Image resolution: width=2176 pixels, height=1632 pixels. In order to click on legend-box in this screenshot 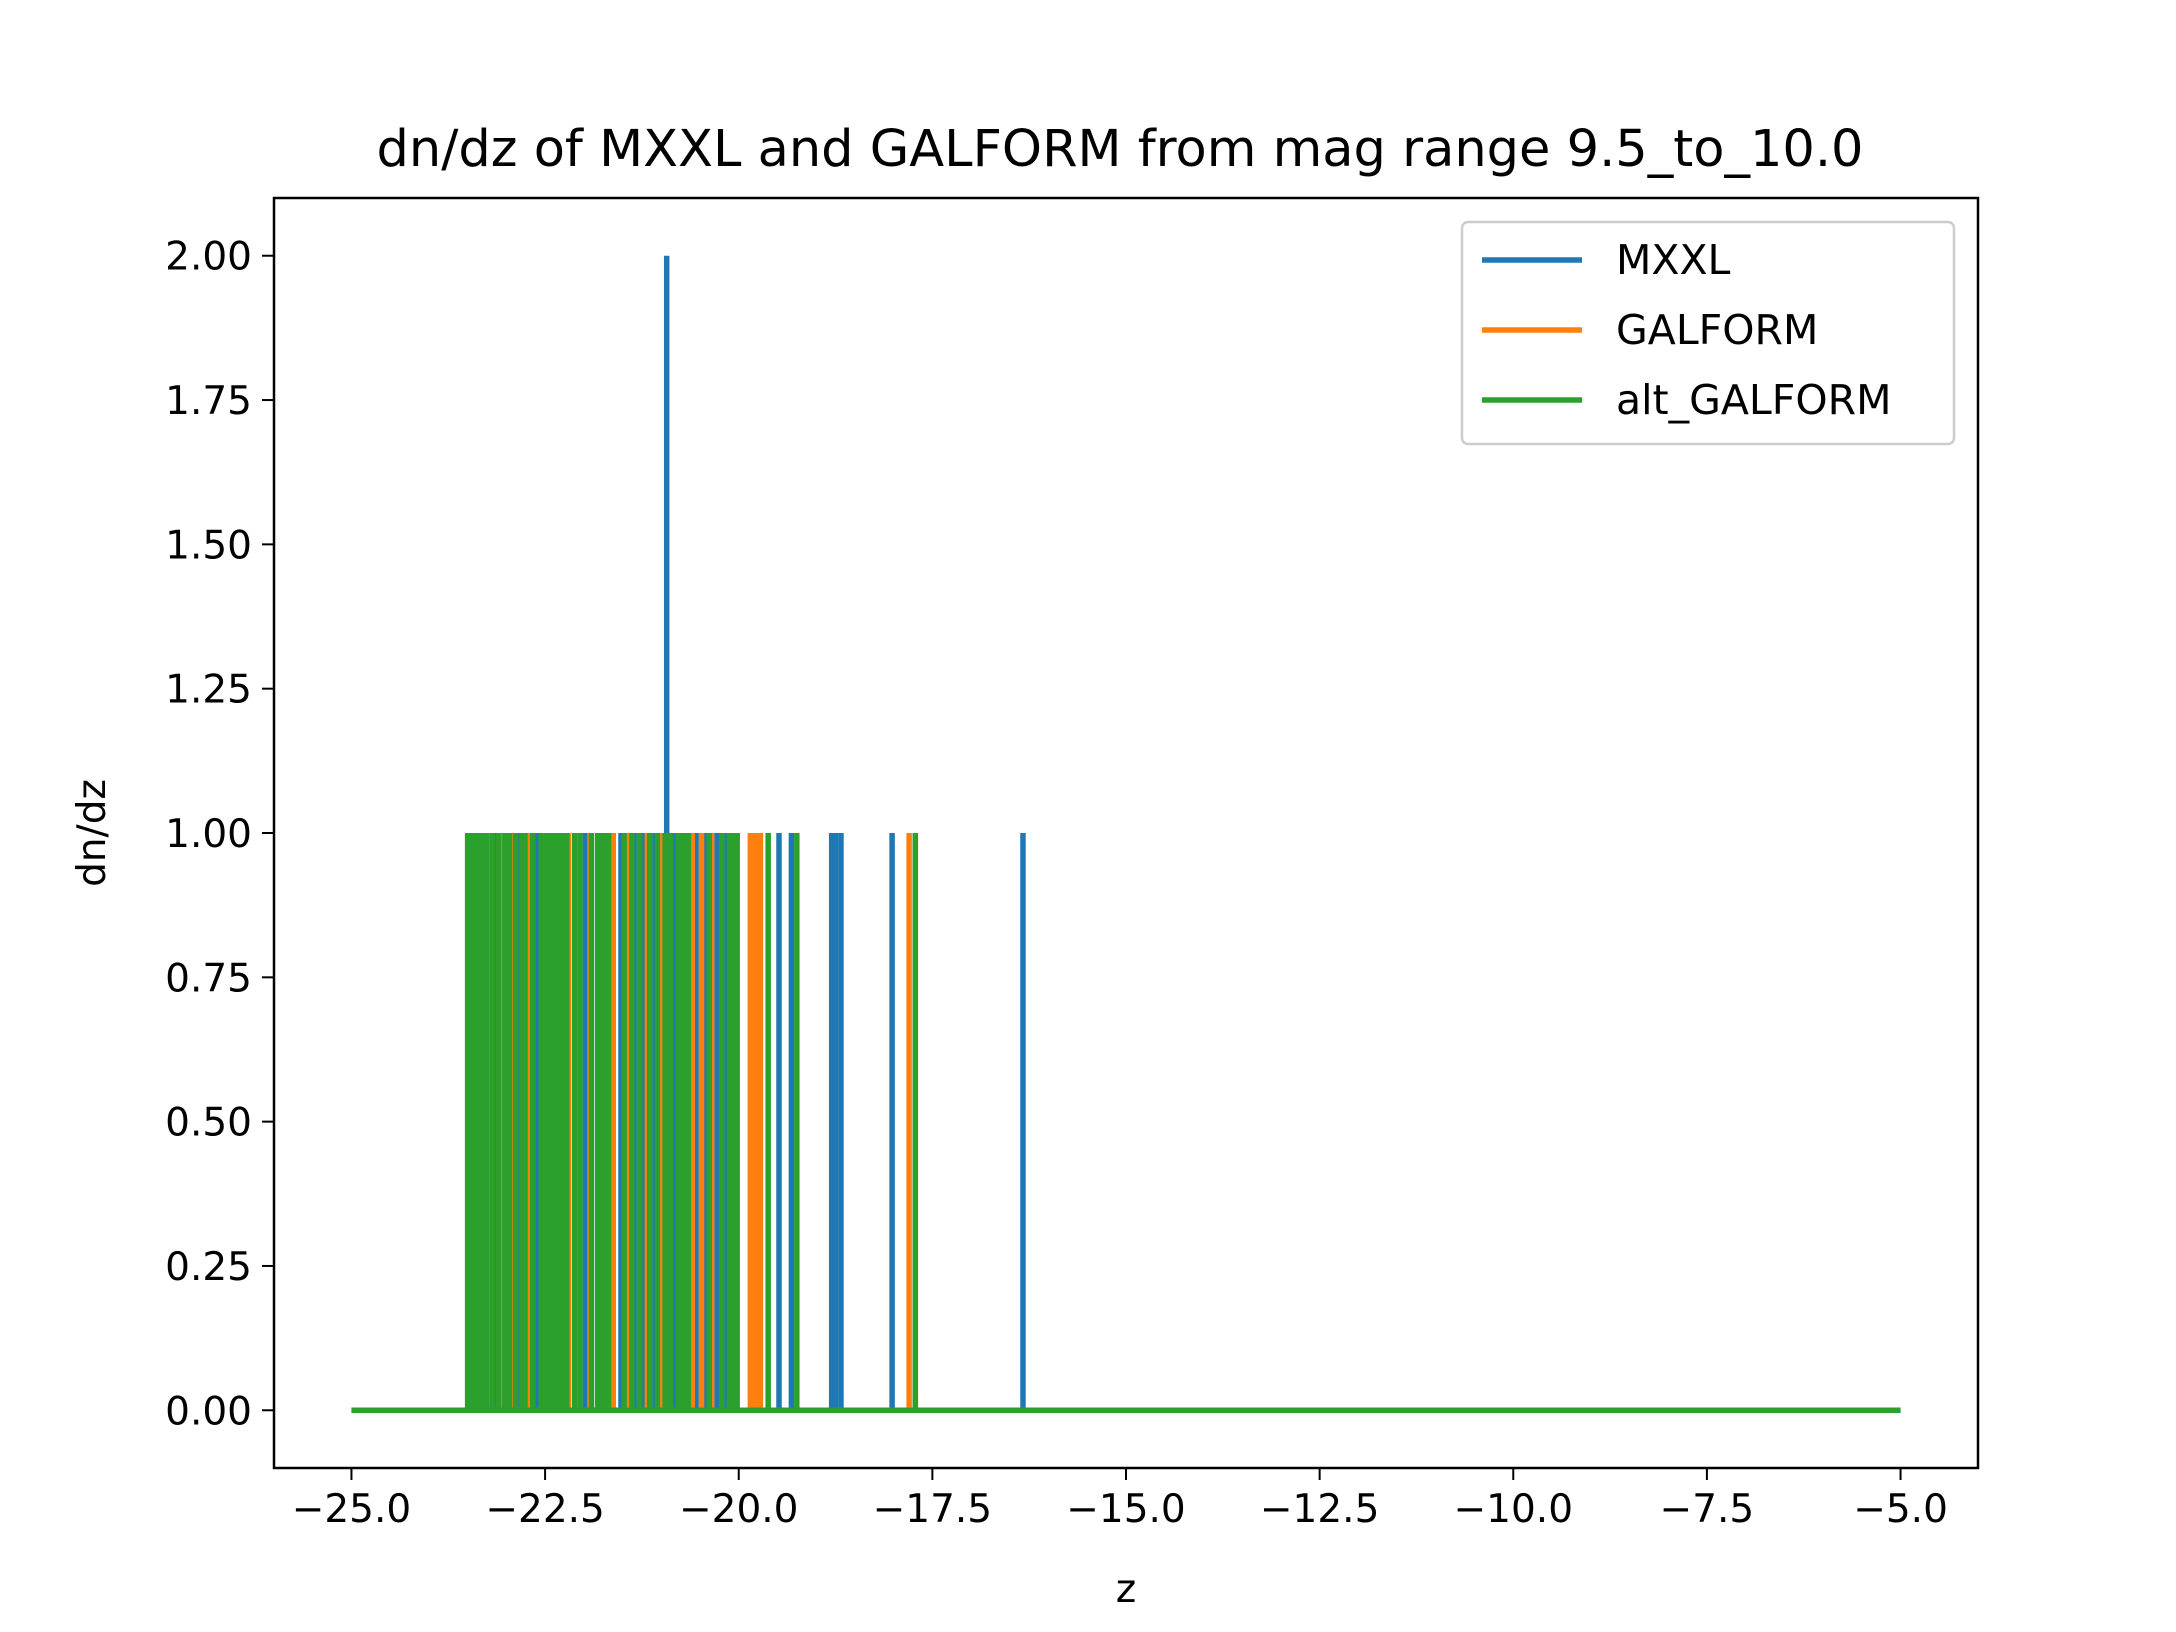, I will do `click(1708, 333)`.